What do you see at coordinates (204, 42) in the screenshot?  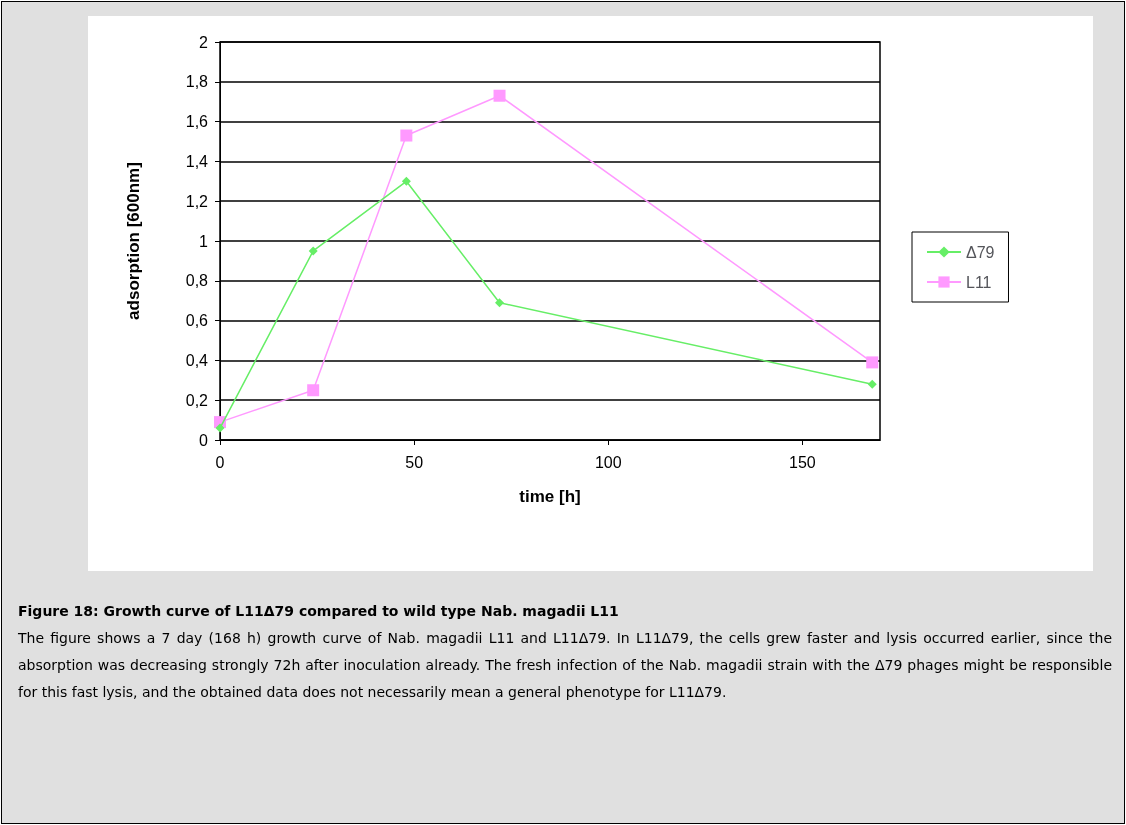 I see `y-tick-label: 2` at bounding box center [204, 42].